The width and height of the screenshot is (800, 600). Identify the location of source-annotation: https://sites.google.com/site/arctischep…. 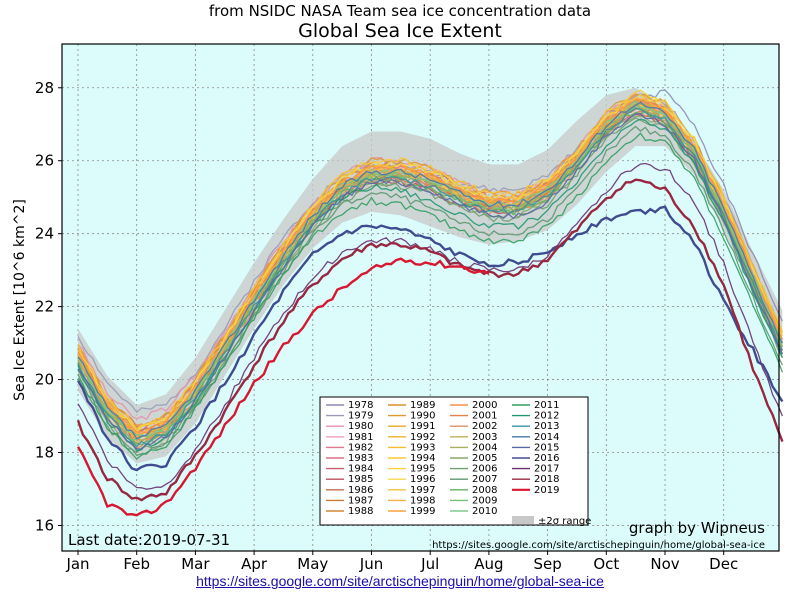
(598, 545).